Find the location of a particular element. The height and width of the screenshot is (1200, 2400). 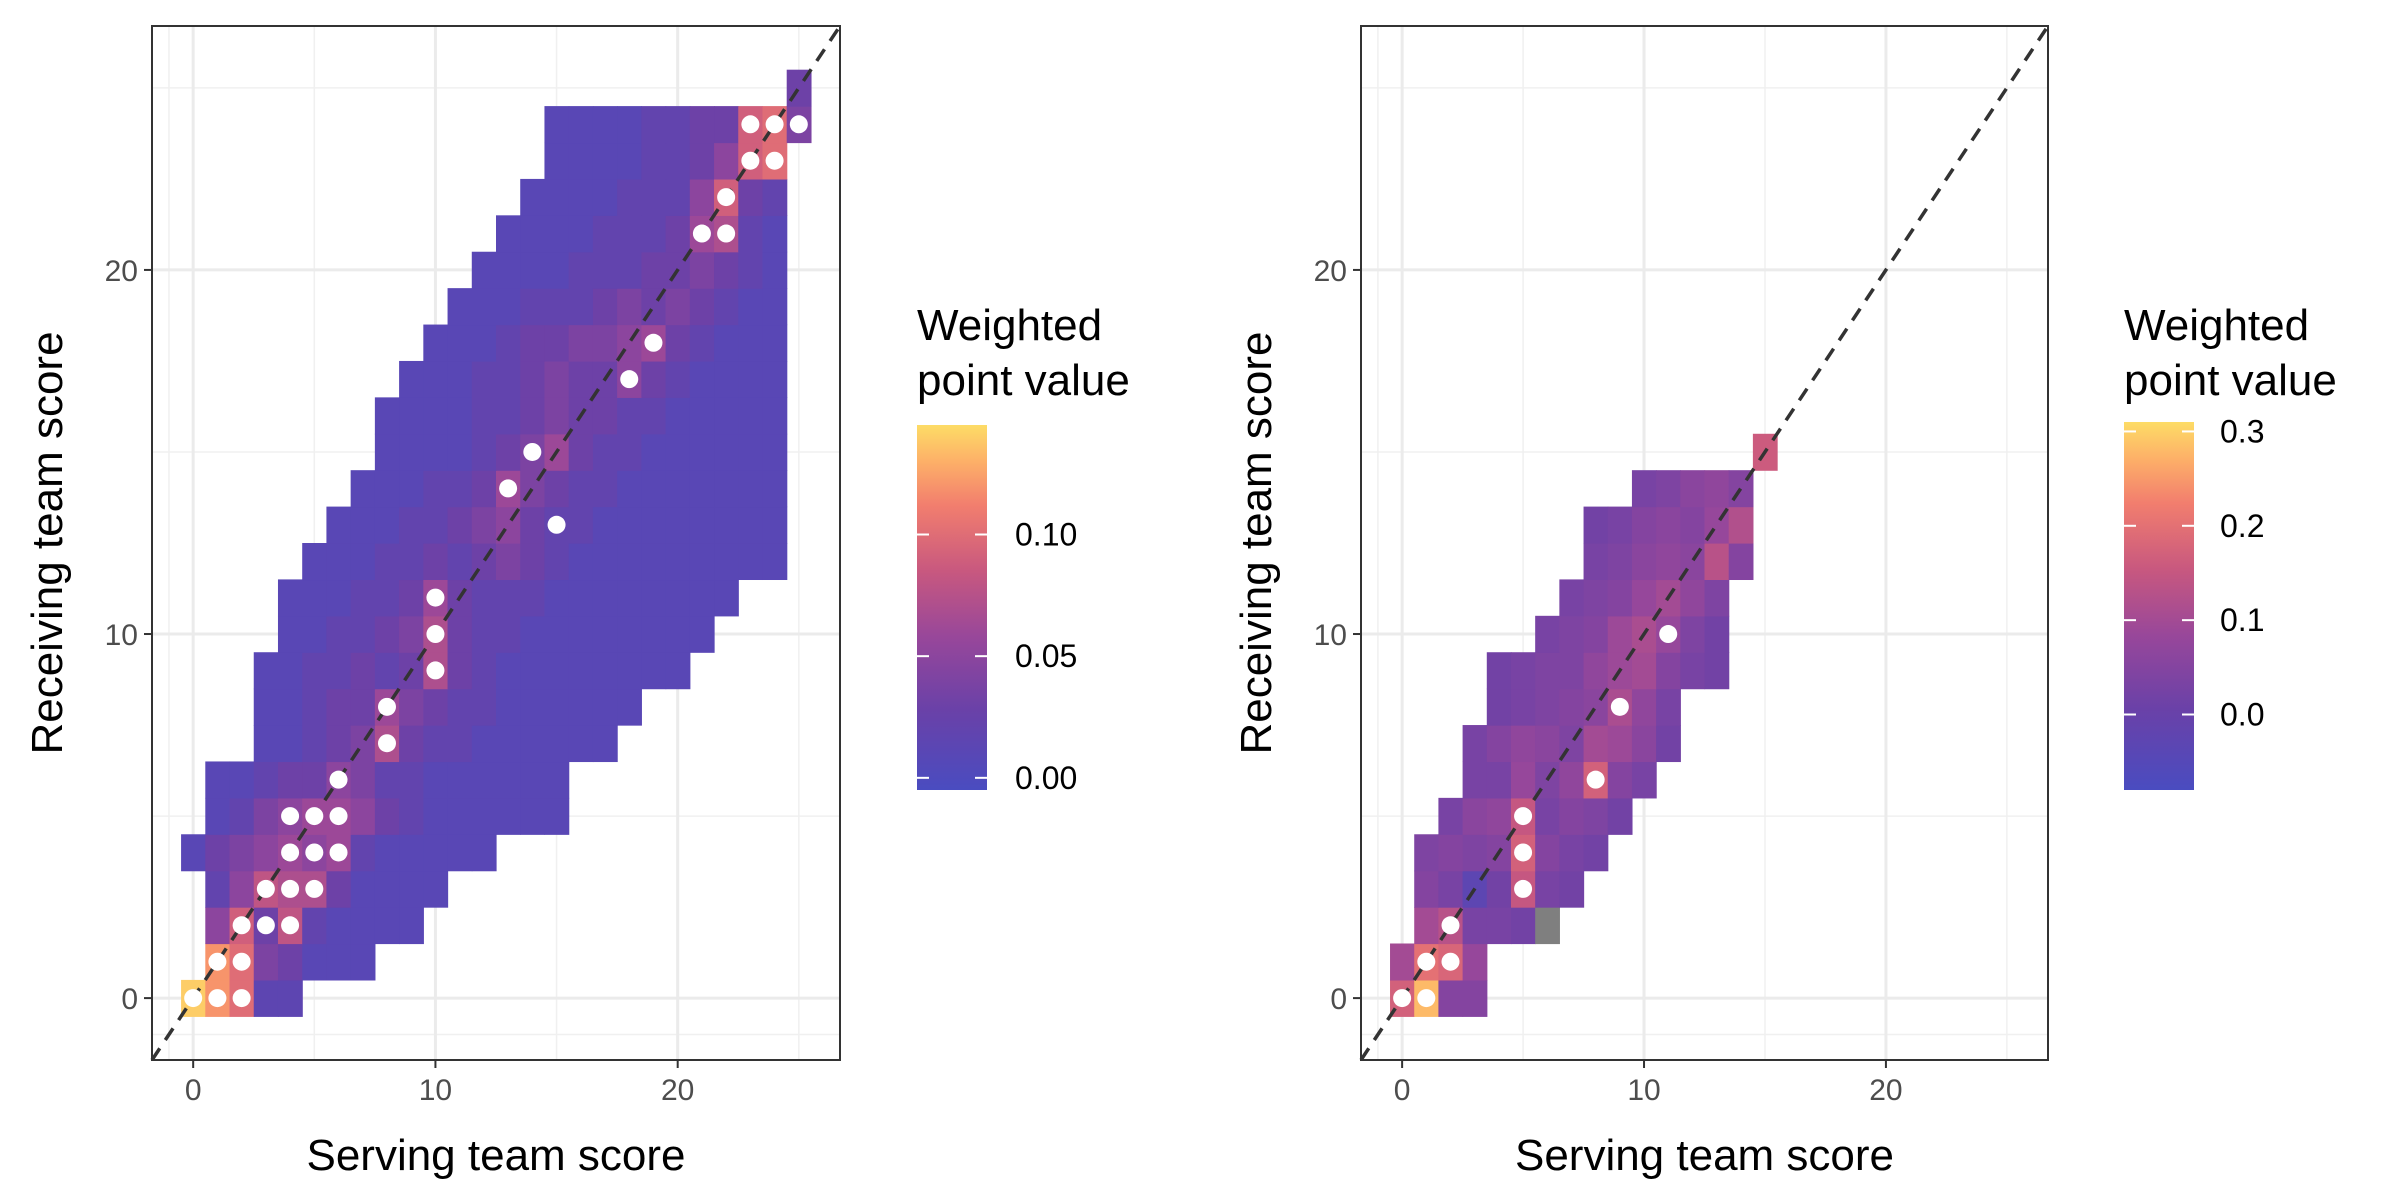

legend-tick-label: 0.2 is located at coordinates (2242, 526).